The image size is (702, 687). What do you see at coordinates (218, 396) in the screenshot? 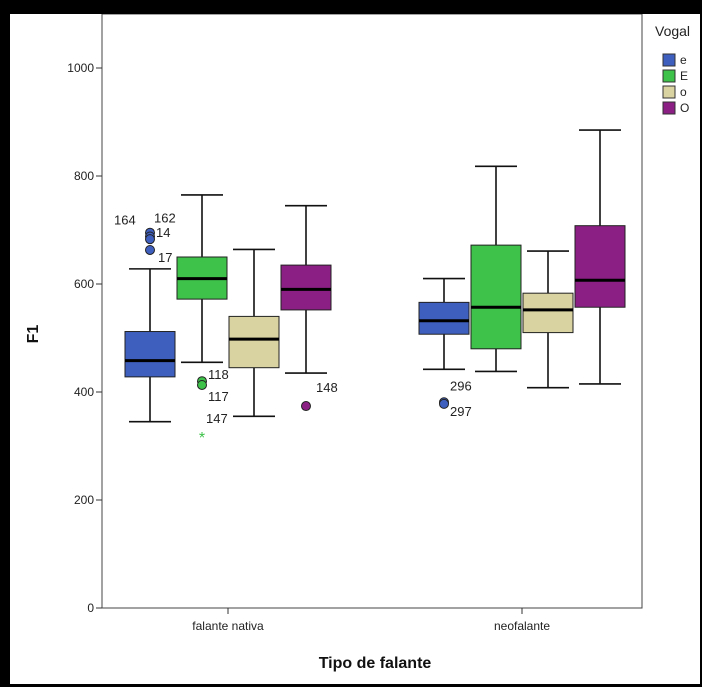
I see `outlier-label: 117` at bounding box center [218, 396].